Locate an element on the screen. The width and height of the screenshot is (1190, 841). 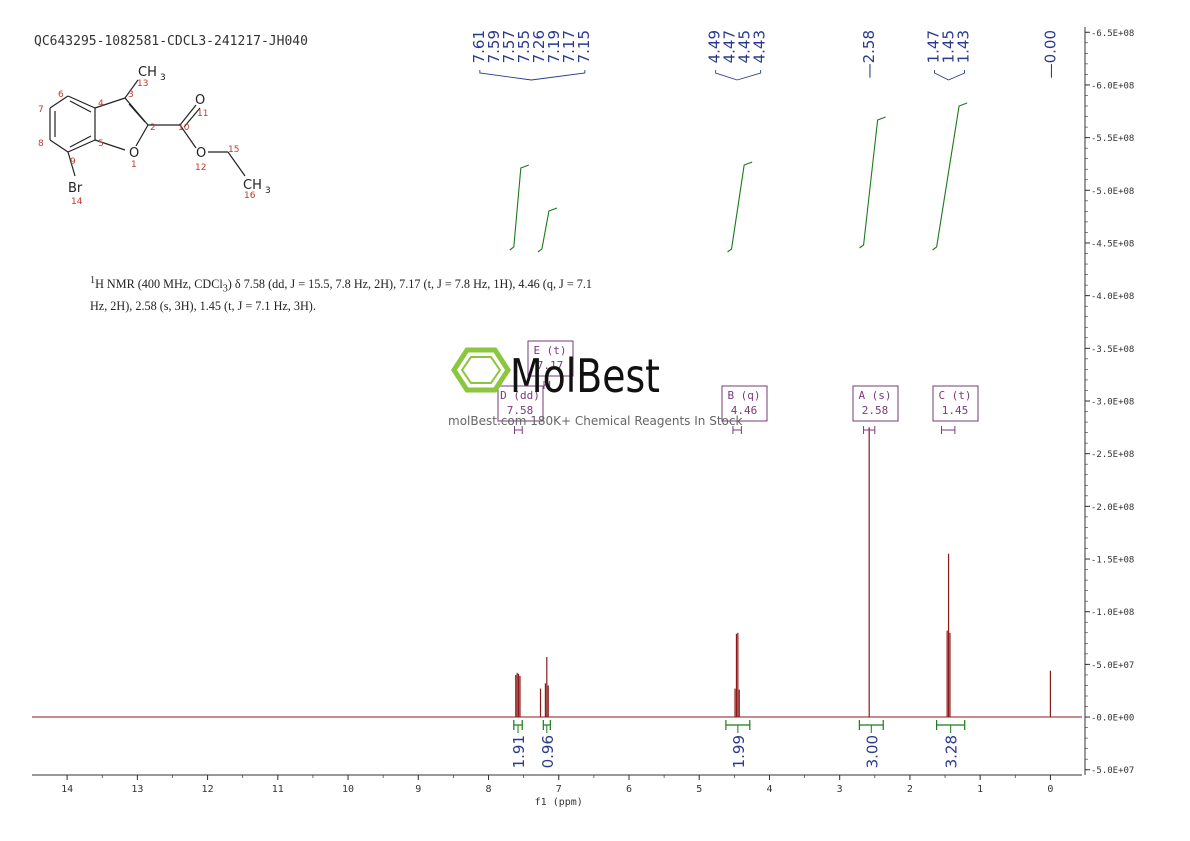
multiplet-shift-label: 1.45 is located at coordinates (955, 410).